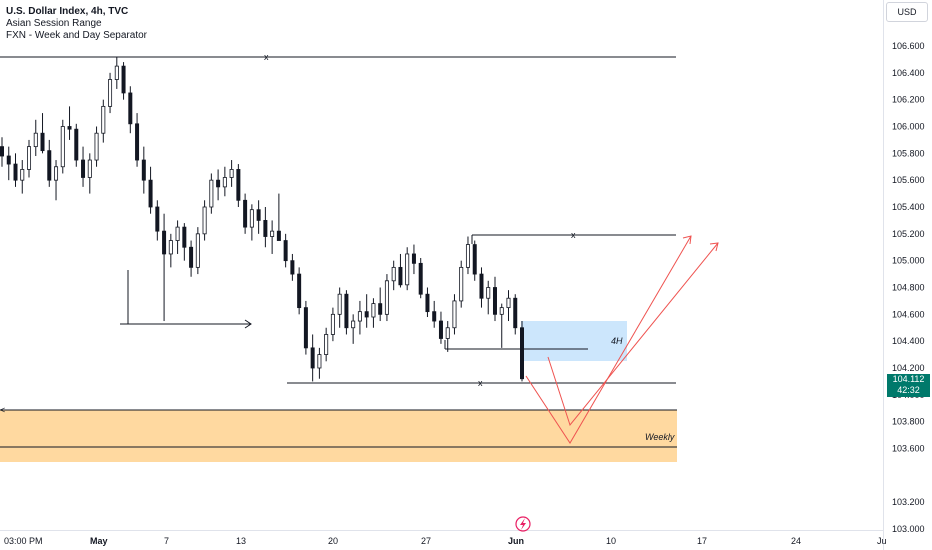 The height and width of the screenshot is (550, 932). Describe the element at coordinates (67, 11) in the screenshot. I see `legend-symbol: U.S. Dollar Index, 4h, TVC` at that location.